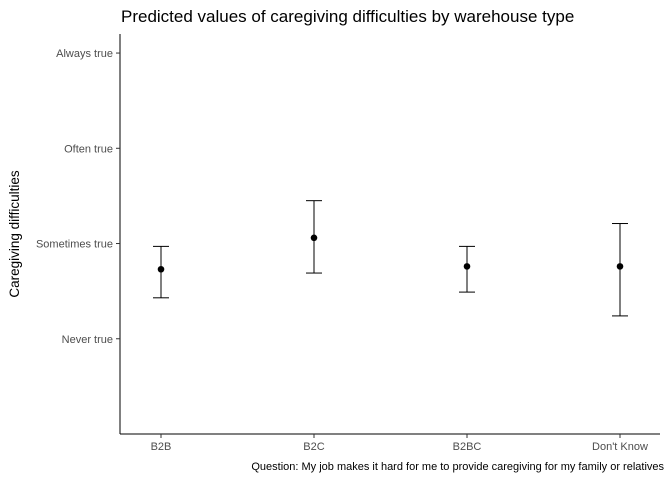 The image size is (672, 480). What do you see at coordinates (467, 447) in the screenshot?
I see `x-tick-label: B2BC` at bounding box center [467, 447].